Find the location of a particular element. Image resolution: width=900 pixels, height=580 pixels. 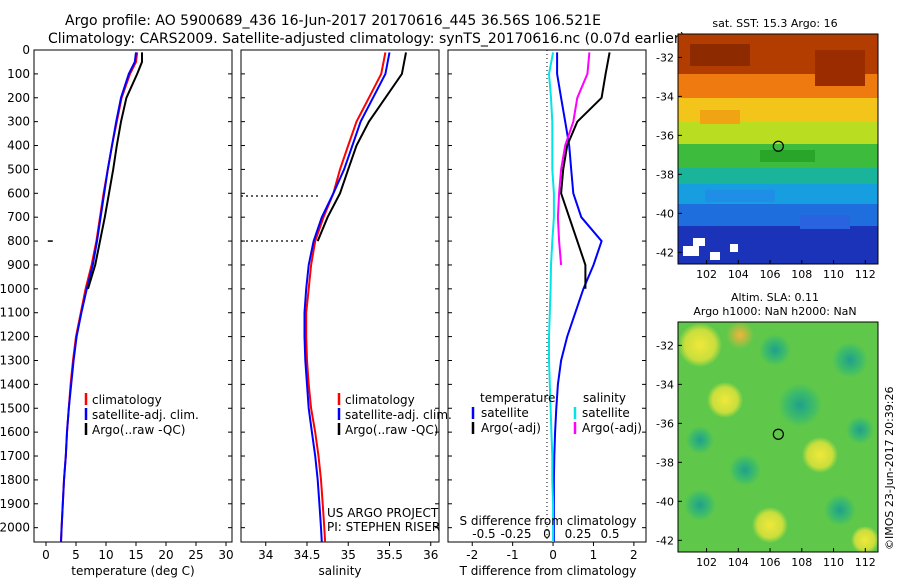

x-tick-label: 35 is located at coordinates (348, 555).